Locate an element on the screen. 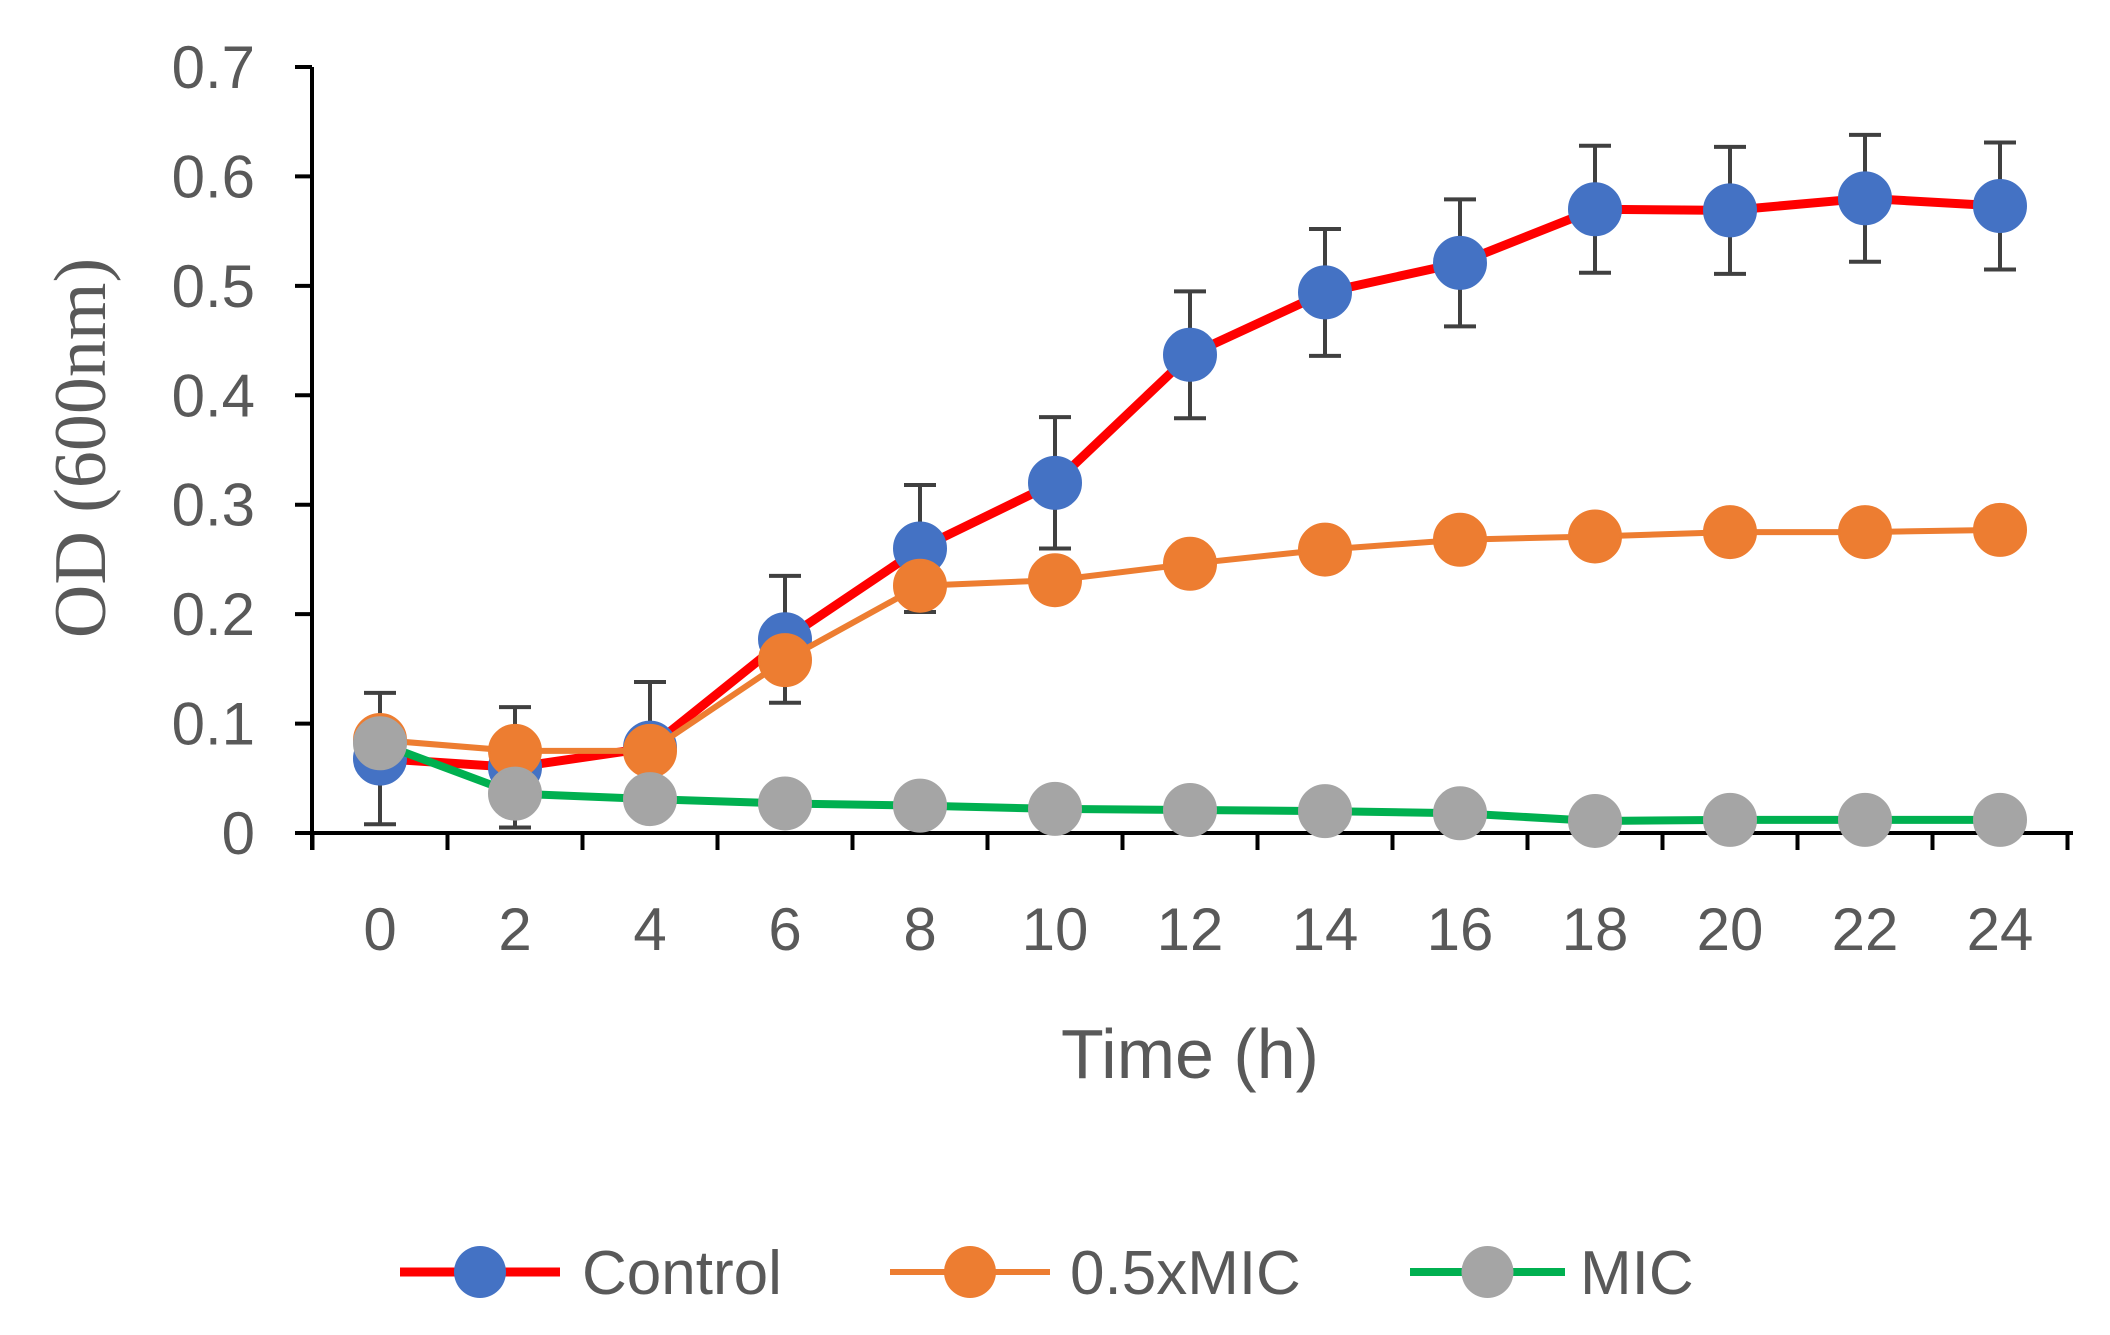  legend-item: Control is located at coordinates (591, 1273).